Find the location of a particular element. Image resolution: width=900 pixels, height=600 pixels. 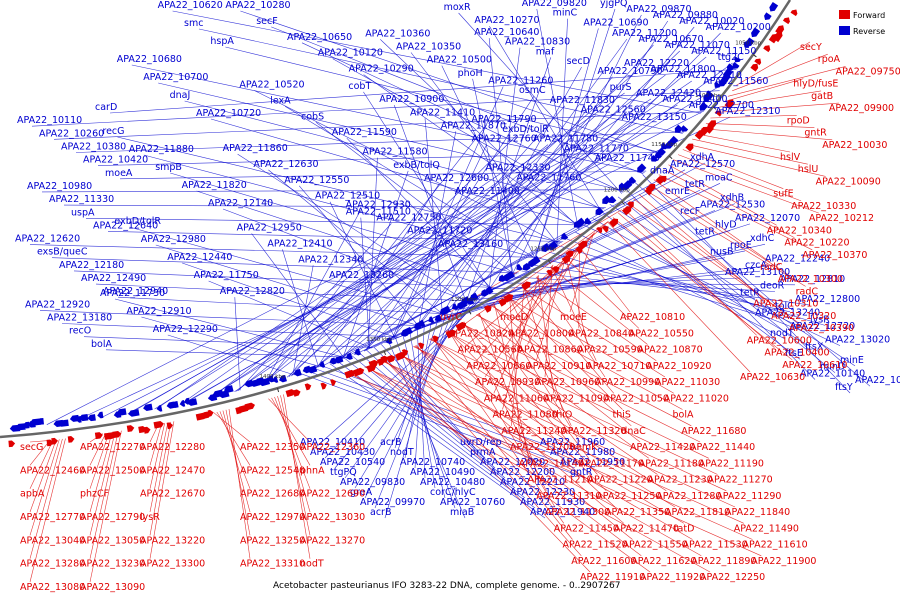

reverse-gene-label: APA22_12810 is located at coordinates (812, 279).